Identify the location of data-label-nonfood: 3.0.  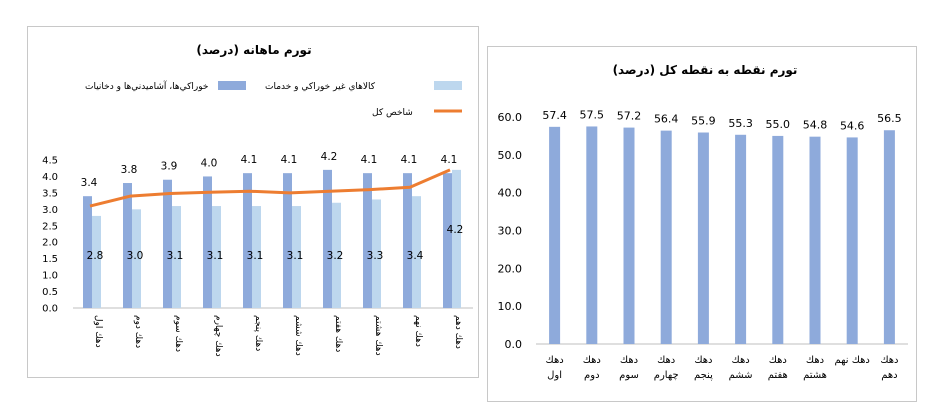
(135, 256).